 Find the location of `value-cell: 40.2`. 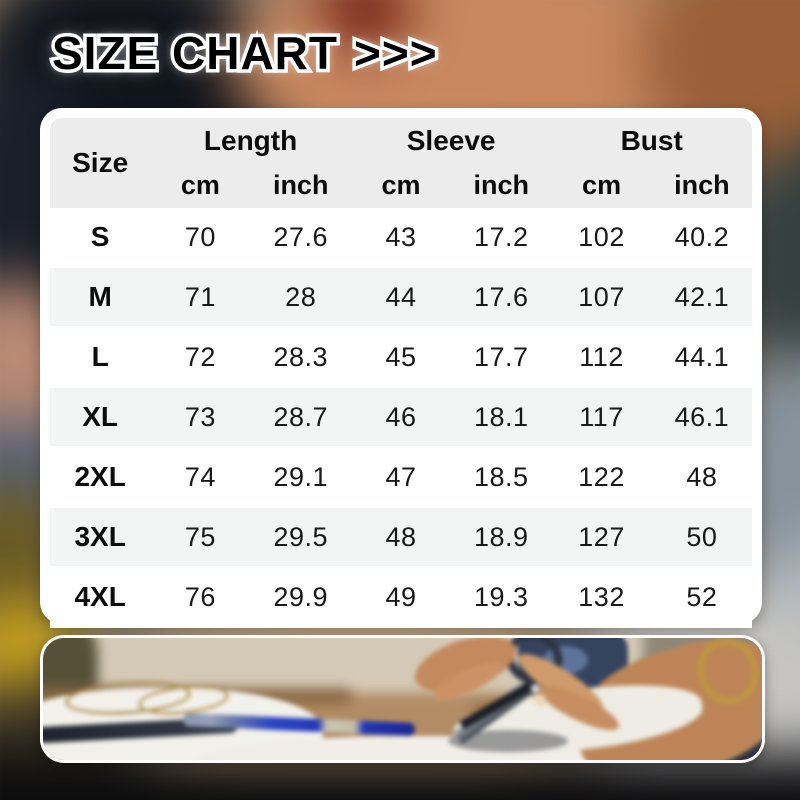

value-cell: 40.2 is located at coordinates (702, 236).